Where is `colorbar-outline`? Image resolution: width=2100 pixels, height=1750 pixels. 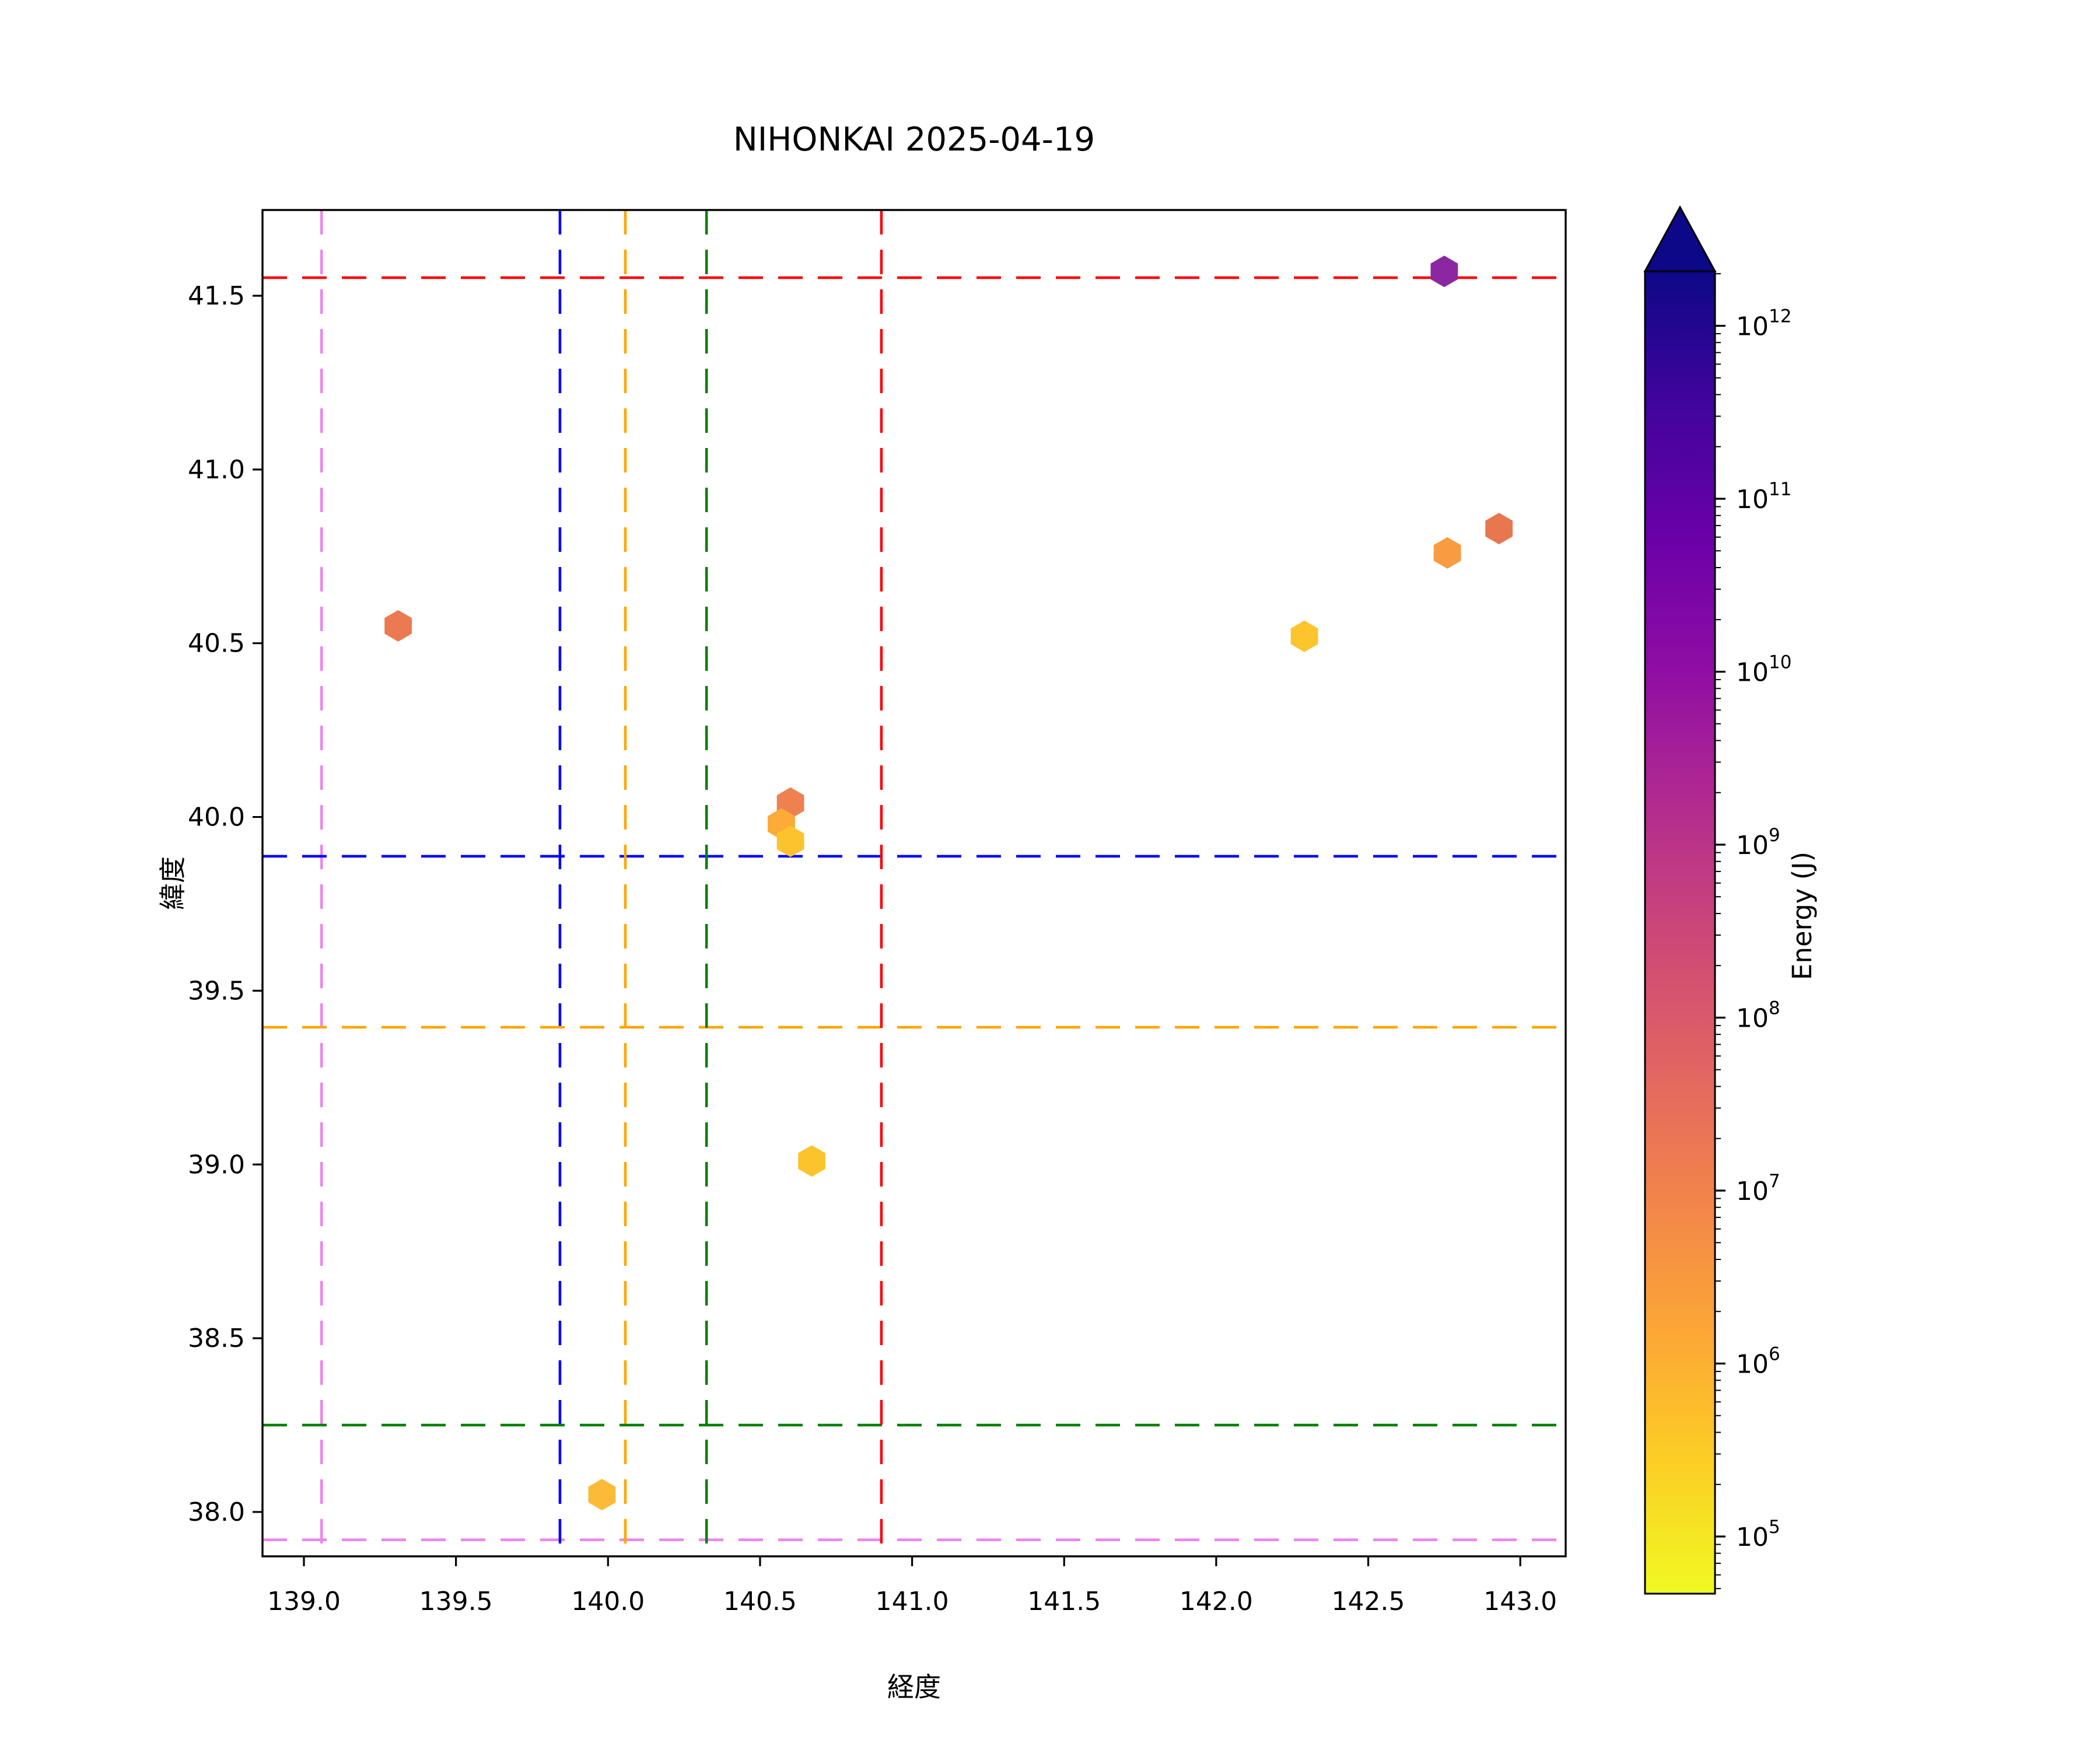
colorbar-outline is located at coordinates (1680, 932).